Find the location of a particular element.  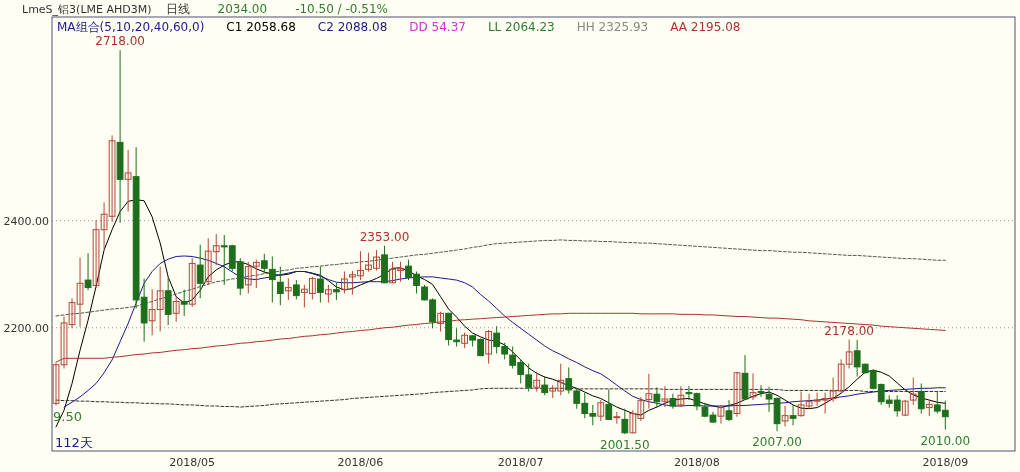

annotation: DD 54.37 is located at coordinates (437, 27).